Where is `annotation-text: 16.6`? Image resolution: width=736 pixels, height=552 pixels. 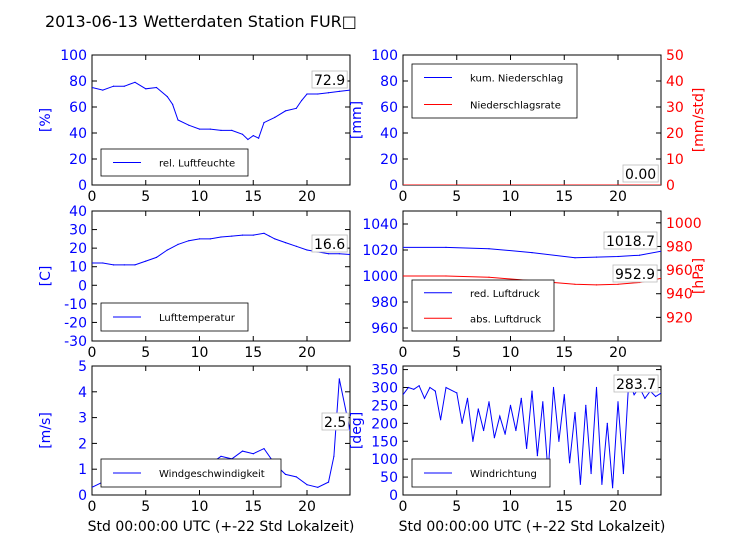 annotation-text: 16.6 is located at coordinates (329, 245).